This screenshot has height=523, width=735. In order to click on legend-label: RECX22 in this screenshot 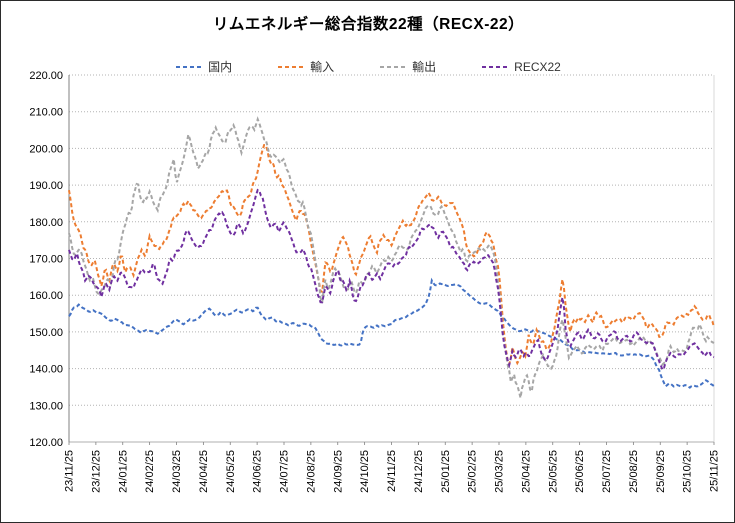, I will do `click(537, 66)`.